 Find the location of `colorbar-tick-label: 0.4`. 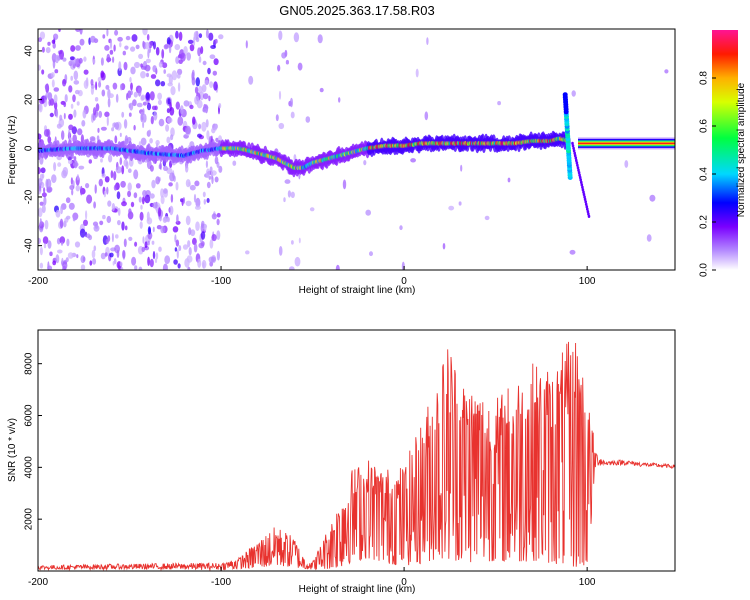

colorbar-tick-label: 0.4 is located at coordinates (704, 174).